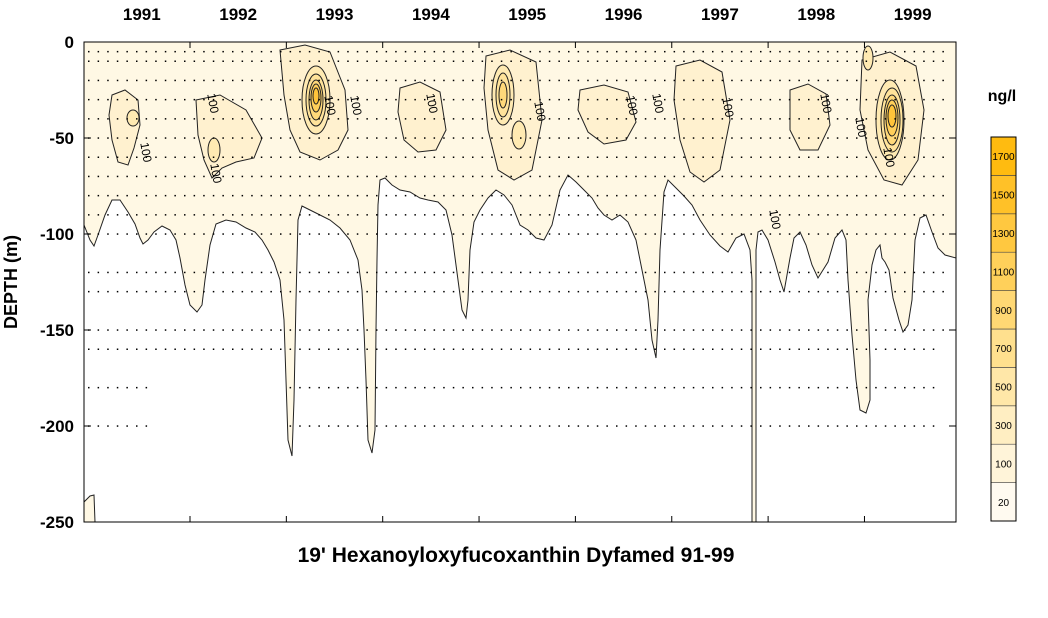  What do you see at coordinates (1003, 329) in the screenshot?
I see `colorbar-frame` at bounding box center [1003, 329].